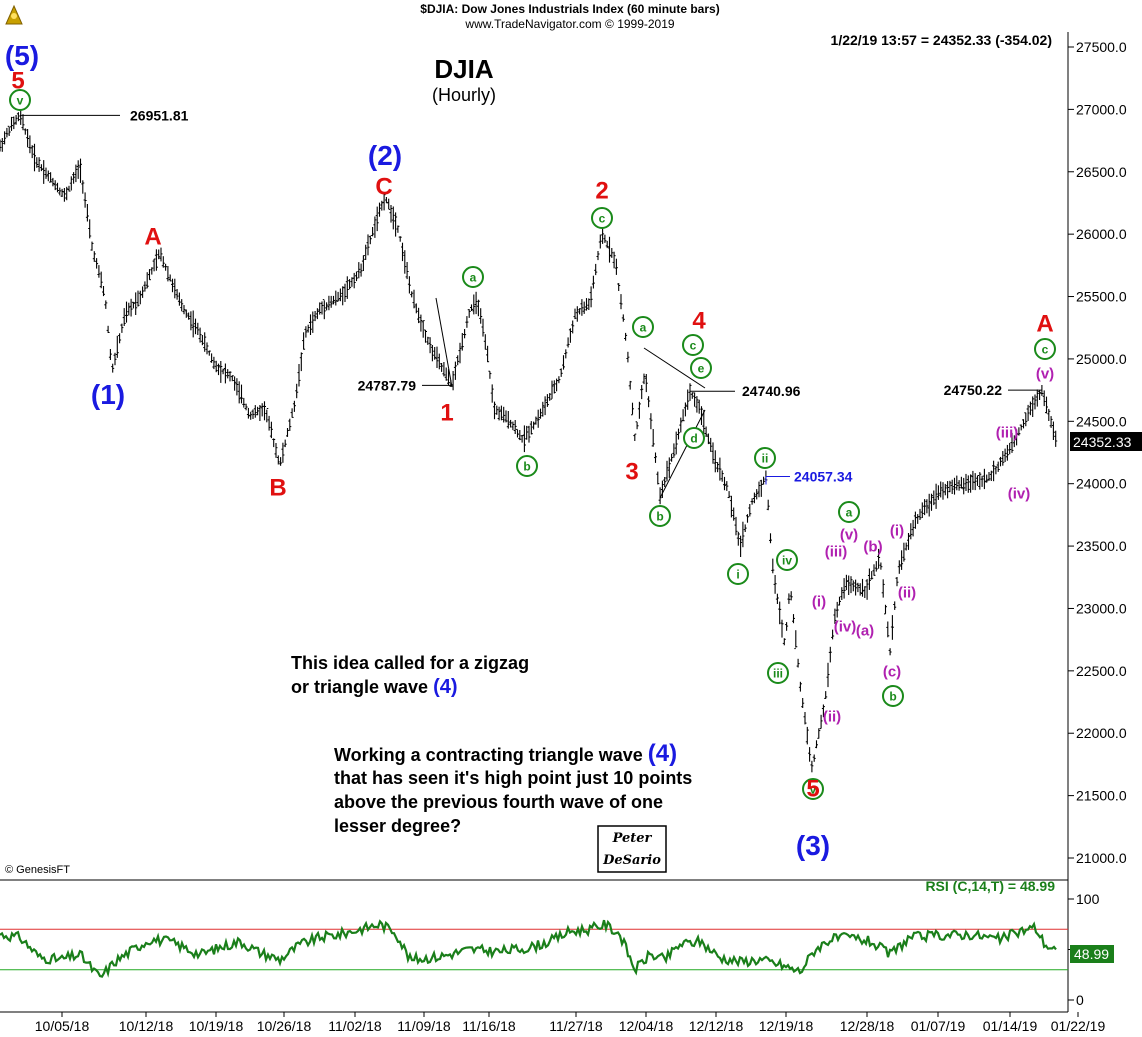 Image resolution: width=1142 pixels, height=1037 pixels. I want to click on svg-text: ii, so click(765, 459).